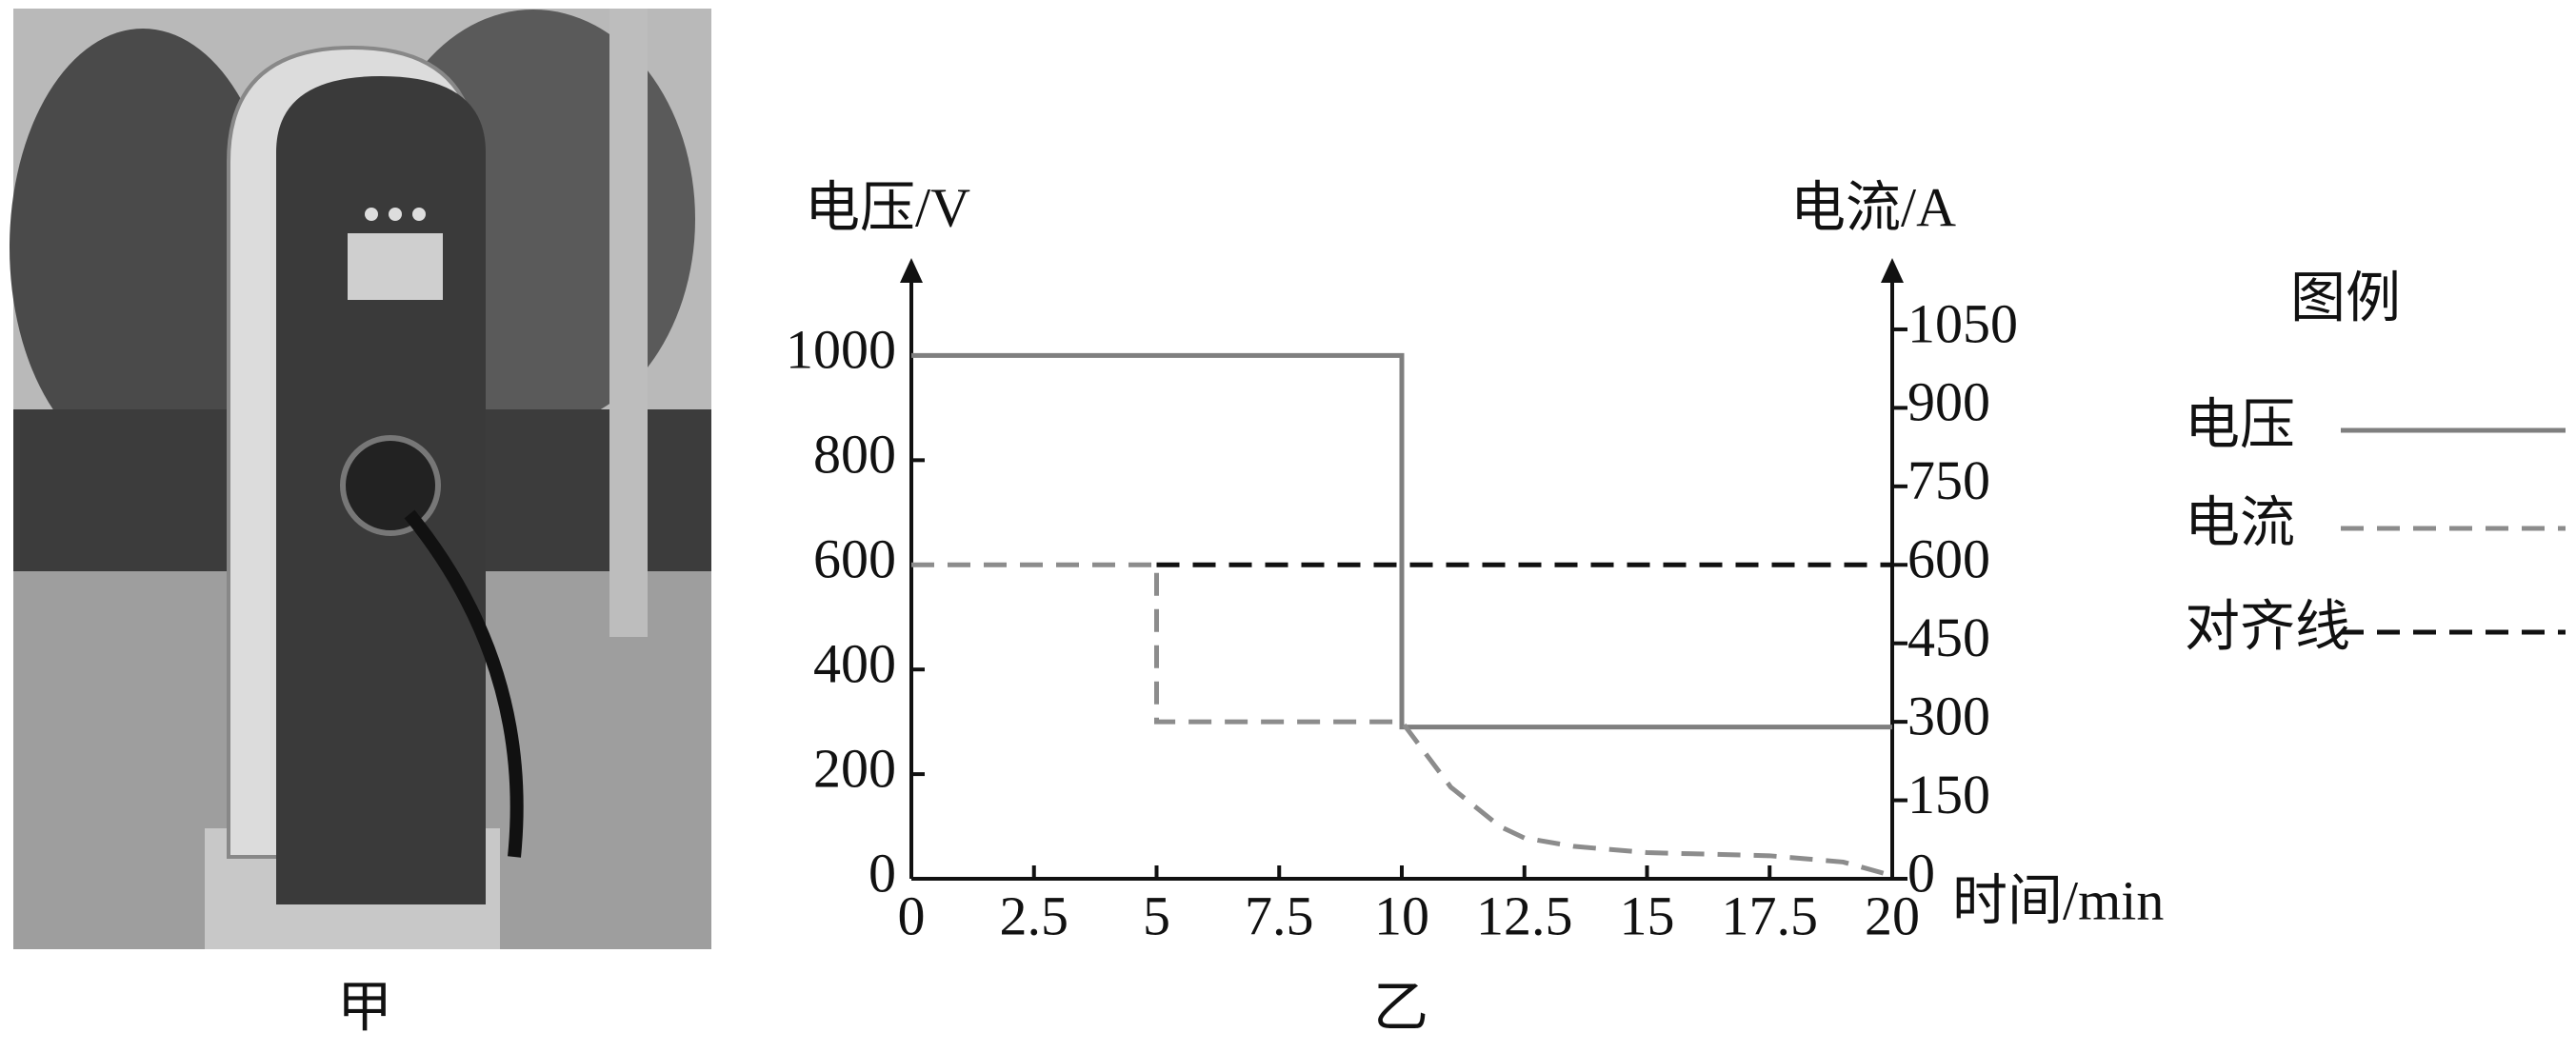  What do you see at coordinates (1400, 1007) in the screenshot?
I see `chart-caption: 乙` at bounding box center [1400, 1007].